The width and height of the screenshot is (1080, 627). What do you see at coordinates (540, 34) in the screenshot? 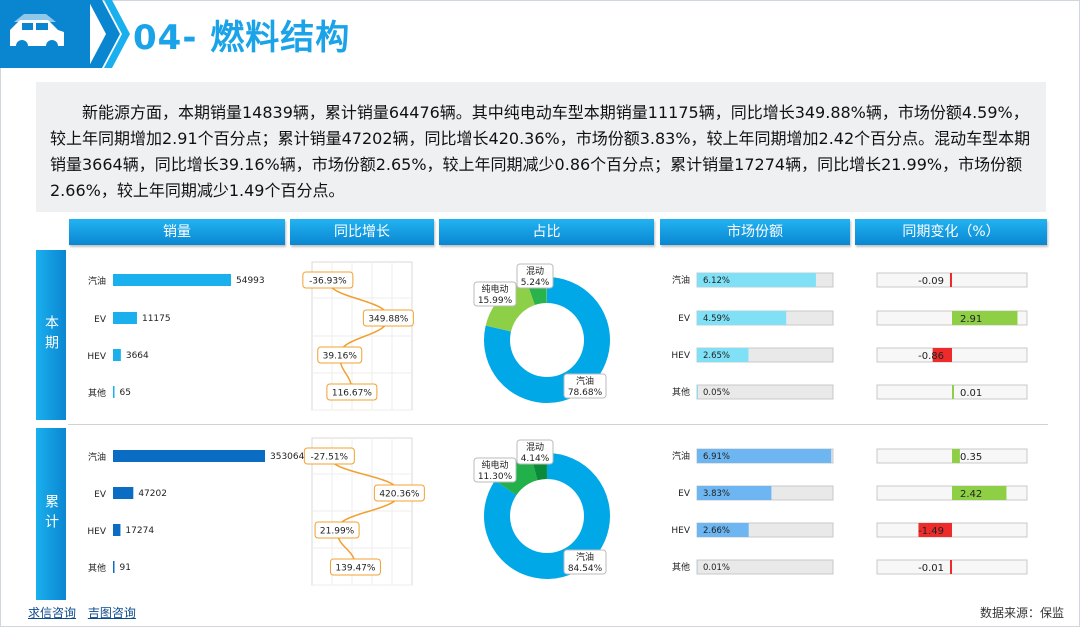
I see `title-bar: 04- 燃料结构` at bounding box center [540, 34].